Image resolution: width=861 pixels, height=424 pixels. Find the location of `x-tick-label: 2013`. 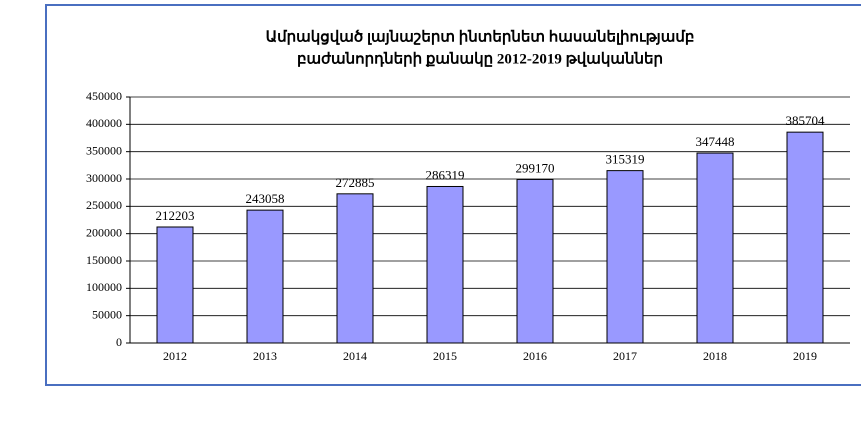

x-tick-label: 2013 is located at coordinates (265, 356).